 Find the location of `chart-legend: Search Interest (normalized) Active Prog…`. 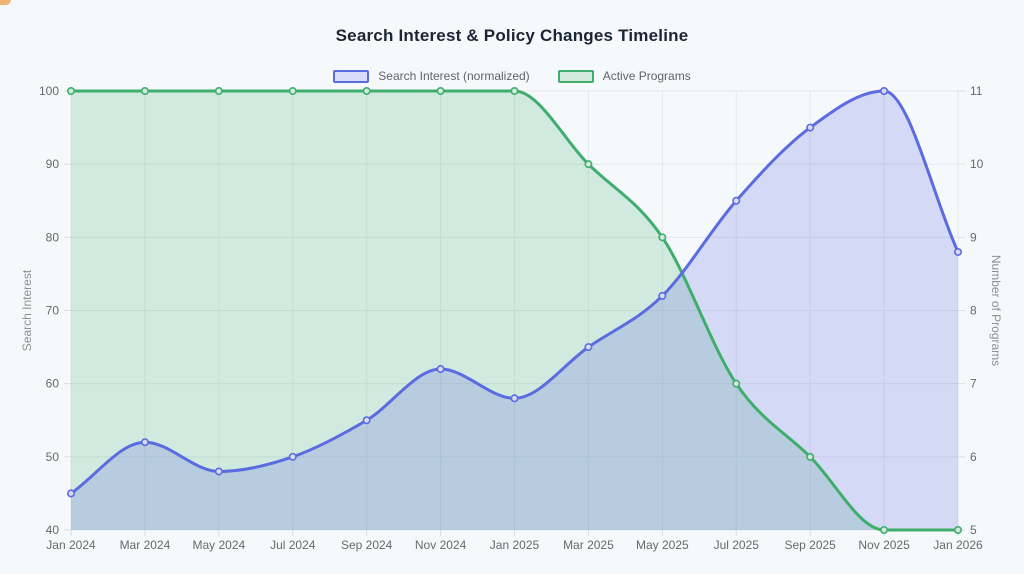

chart-legend: Search Interest (normalized) Active Prog… is located at coordinates (512, 76).